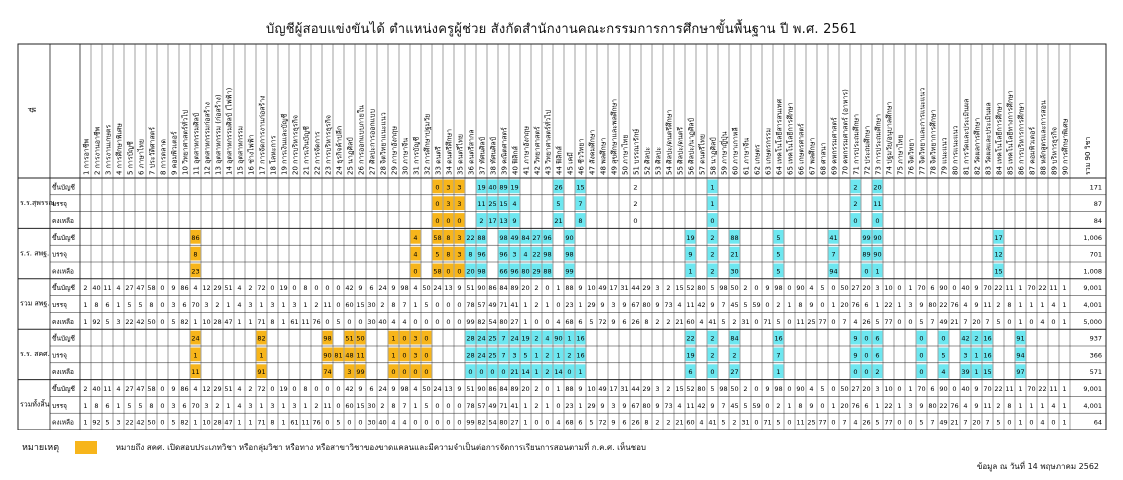 Image resolution: width=1123 pixels, height=480 pixels. I want to click on table-cell-value: 45, so click(734, 406).